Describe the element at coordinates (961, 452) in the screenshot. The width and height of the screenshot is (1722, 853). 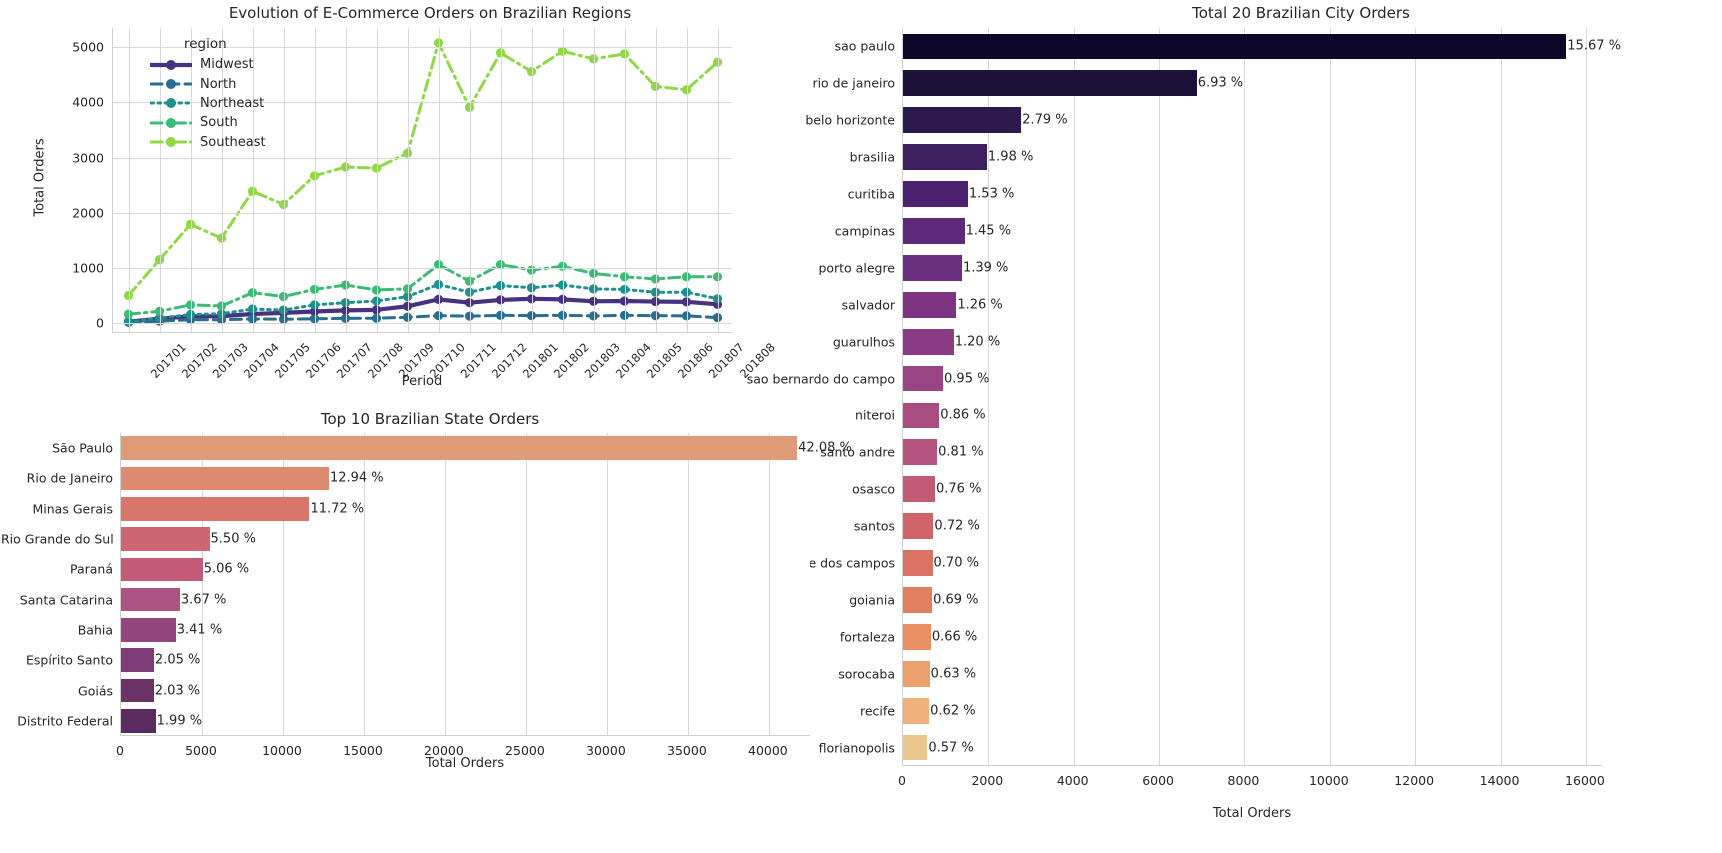
I see `city-chart-bar-value: 0.81 %` at that location.